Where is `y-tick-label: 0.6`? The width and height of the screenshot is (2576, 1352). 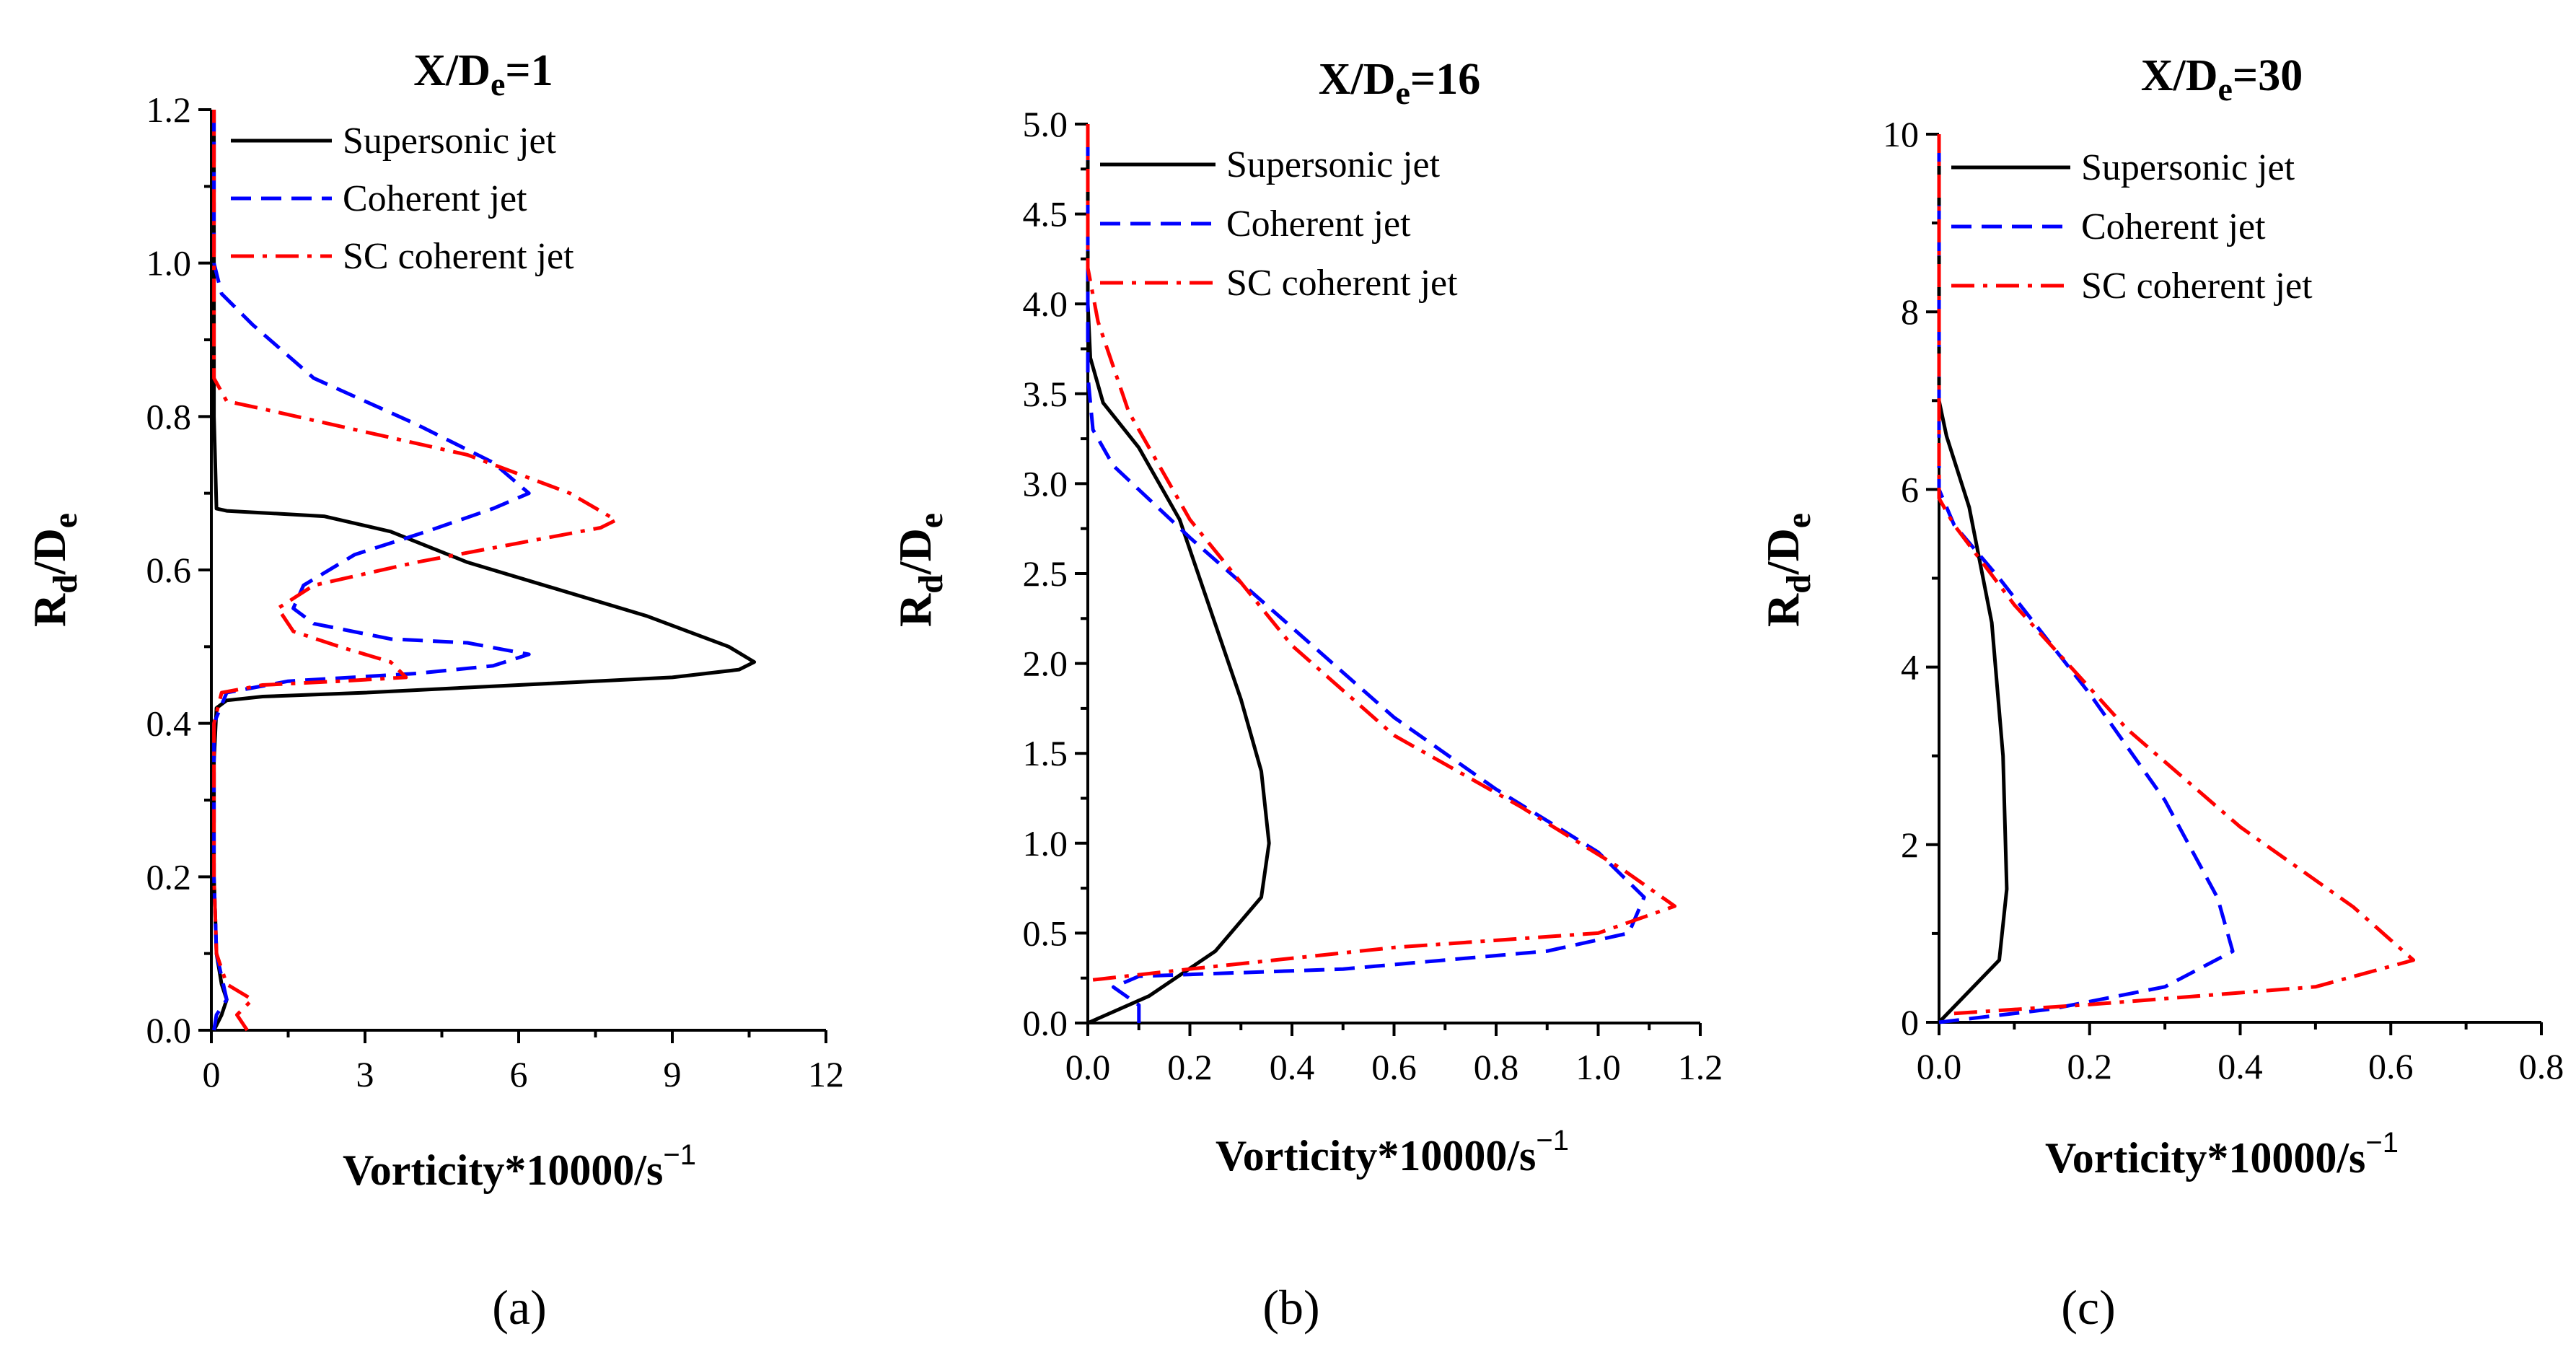
y-tick-label: 0.6 is located at coordinates (169, 570).